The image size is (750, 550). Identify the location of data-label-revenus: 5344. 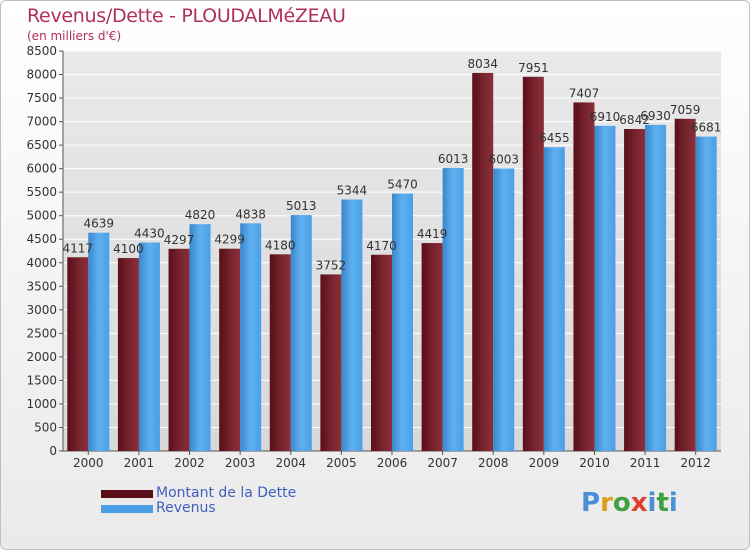
(352, 191).